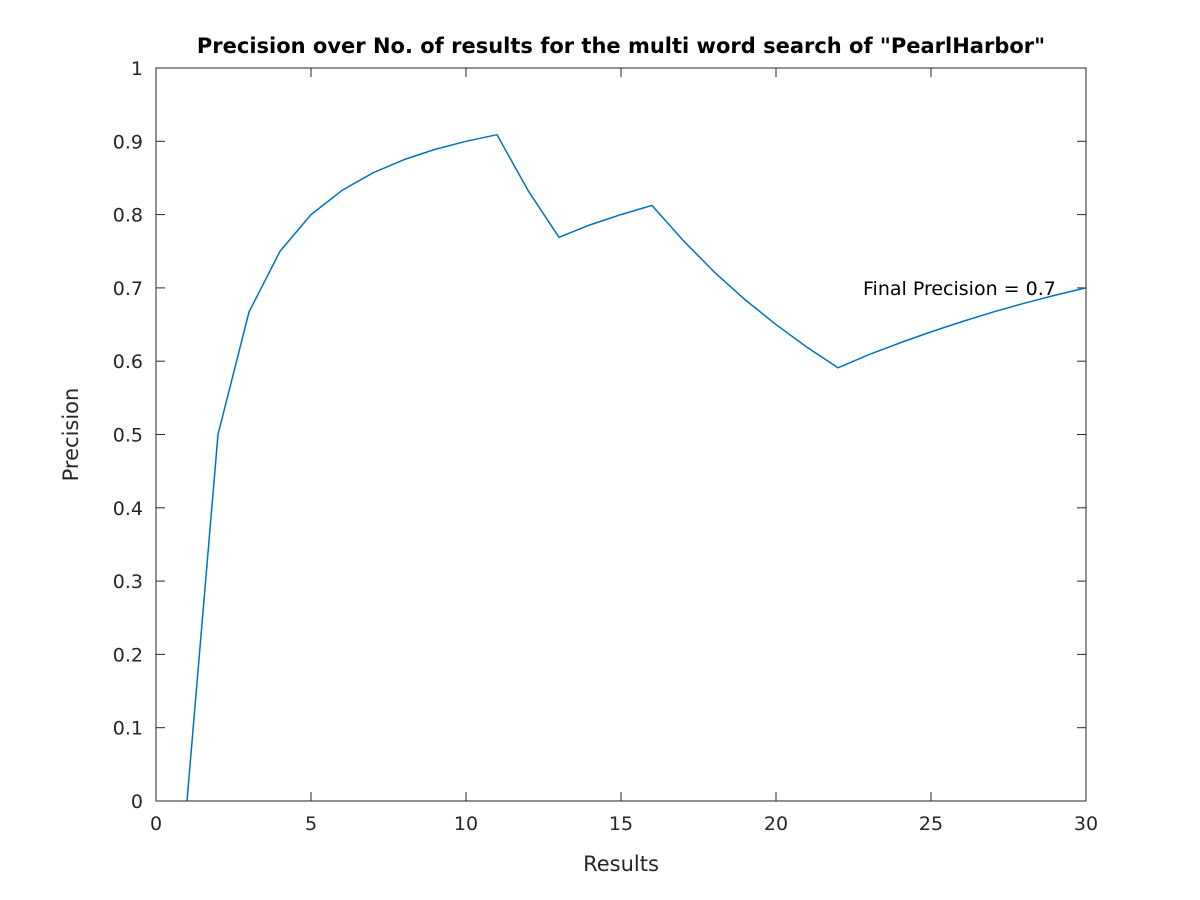  Describe the element at coordinates (128, 216) in the screenshot. I see `y-tick-label: 0.8` at that location.